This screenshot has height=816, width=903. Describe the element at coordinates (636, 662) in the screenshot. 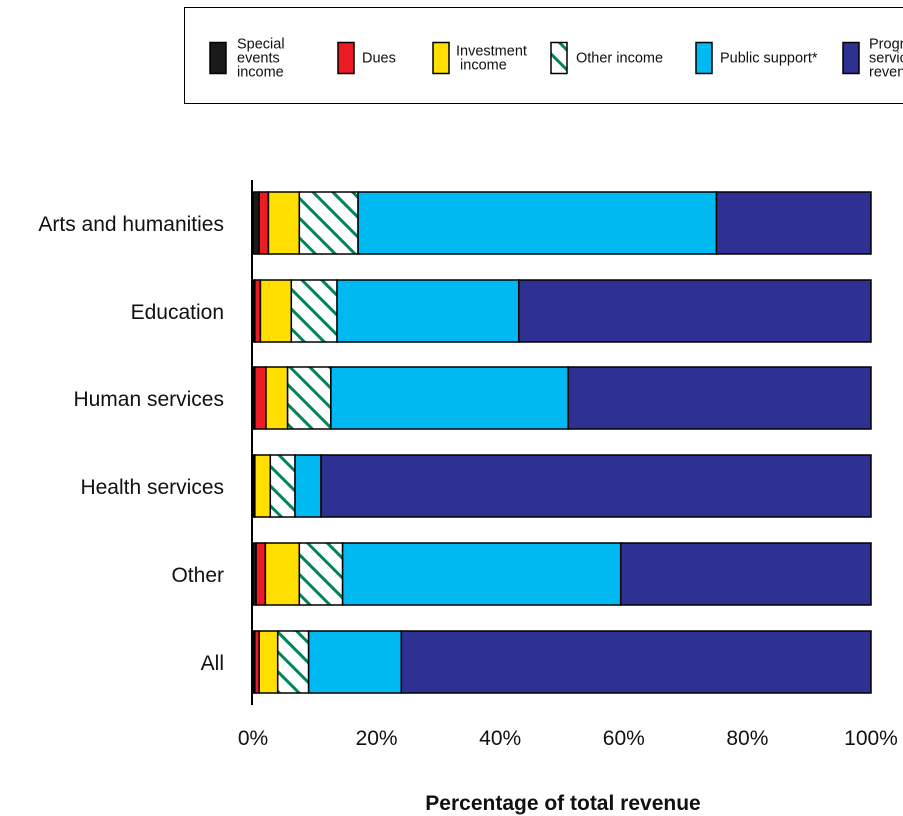

I see `bar-segment-all-program-service-revenue` at that location.